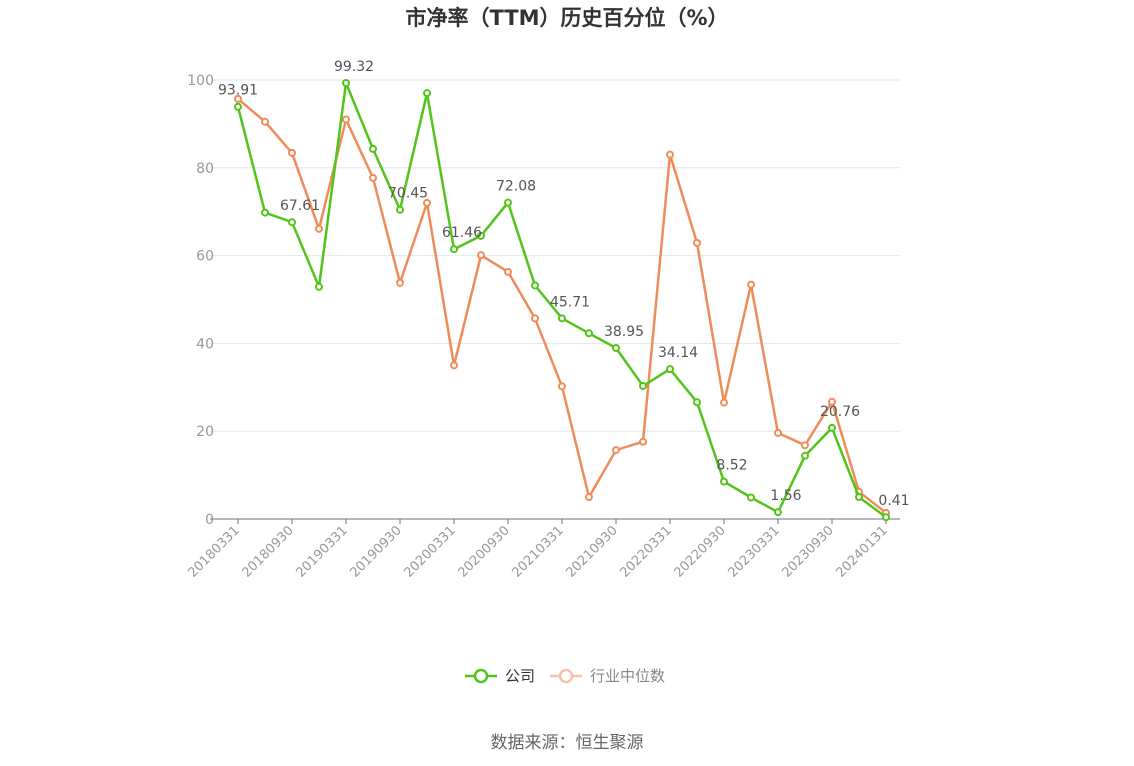  I want to click on data-label: 70.45, so click(408, 194).